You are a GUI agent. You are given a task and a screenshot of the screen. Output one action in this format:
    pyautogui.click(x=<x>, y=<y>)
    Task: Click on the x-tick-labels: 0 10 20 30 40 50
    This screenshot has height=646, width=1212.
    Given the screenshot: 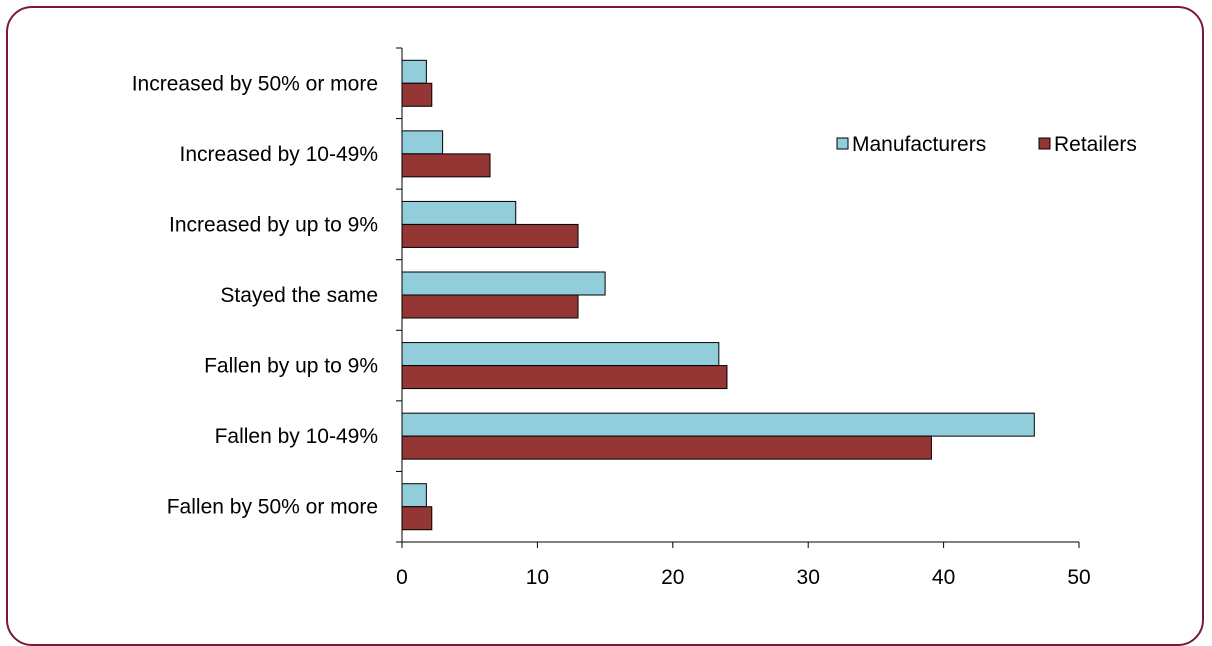 What is the action you would take?
    pyautogui.click(x=743, y=577)
    